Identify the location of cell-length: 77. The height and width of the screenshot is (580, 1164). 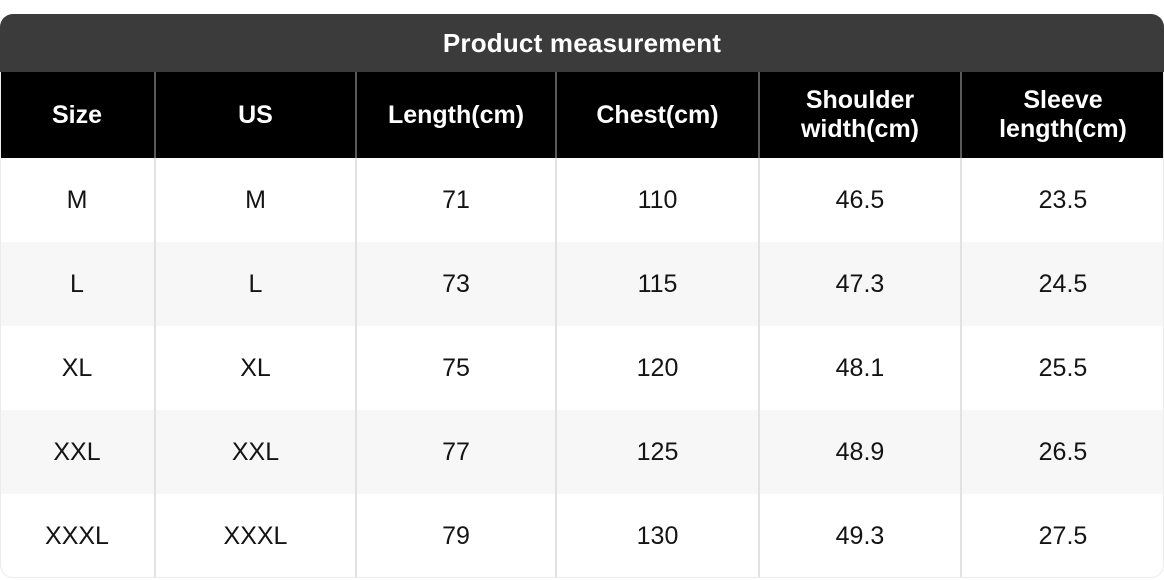
(456, 452).